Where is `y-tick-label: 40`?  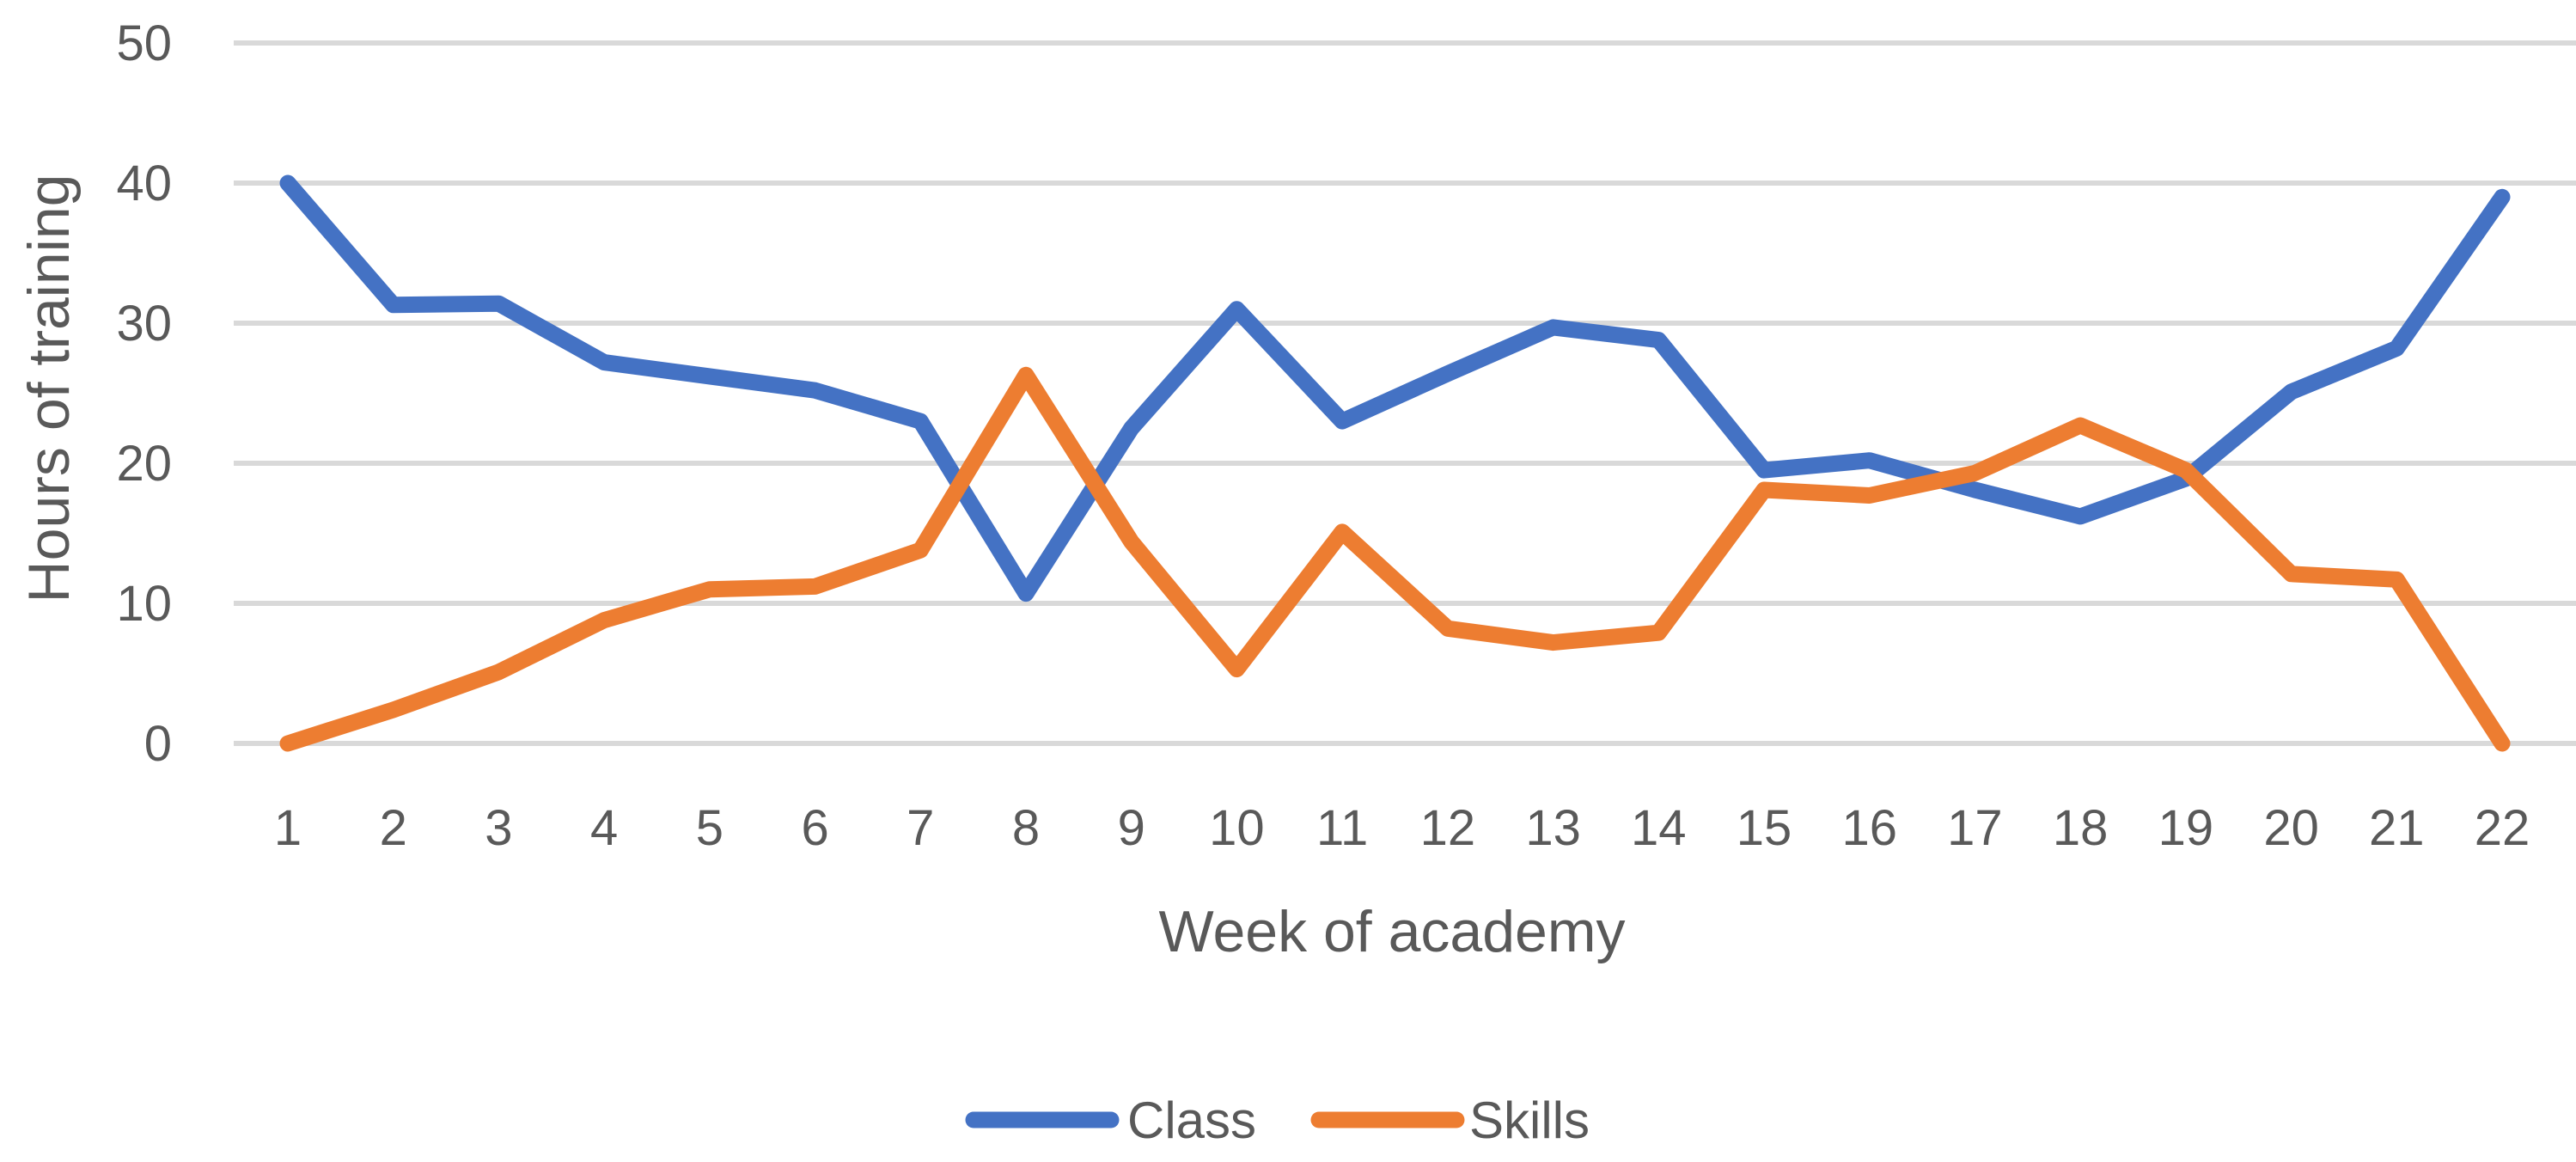
y-tick-label: 40 is located at coordinates (144, 184).